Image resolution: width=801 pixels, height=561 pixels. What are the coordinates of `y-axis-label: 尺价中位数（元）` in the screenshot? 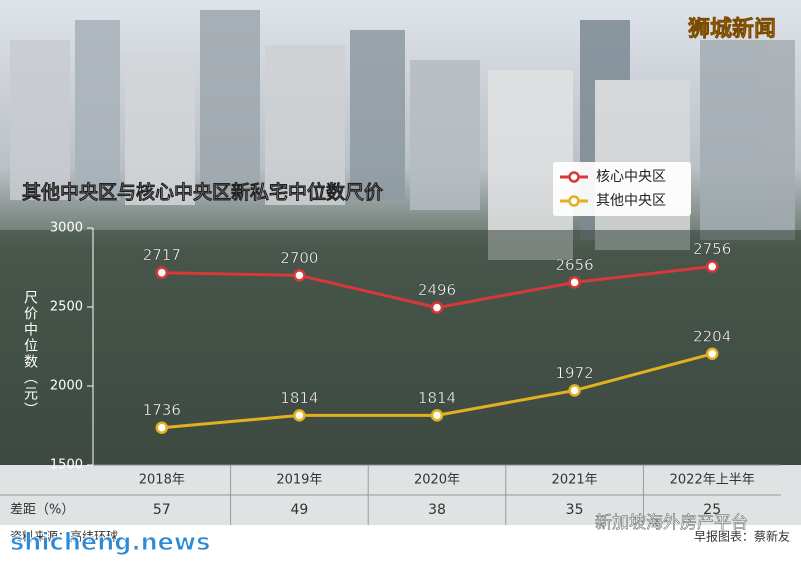 It's located at (30, 354).